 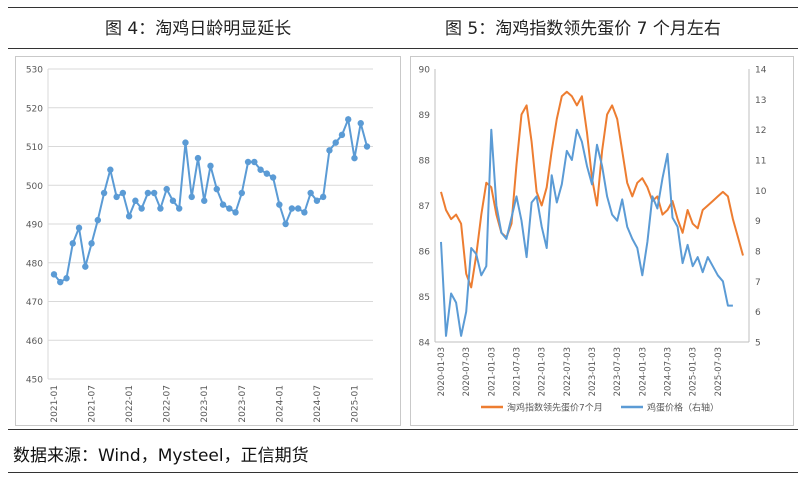 What do you see at coordinates (425, 162) in the screenshot?
I see `left-y-tick-label: 88` at bounding box center [425, 162].